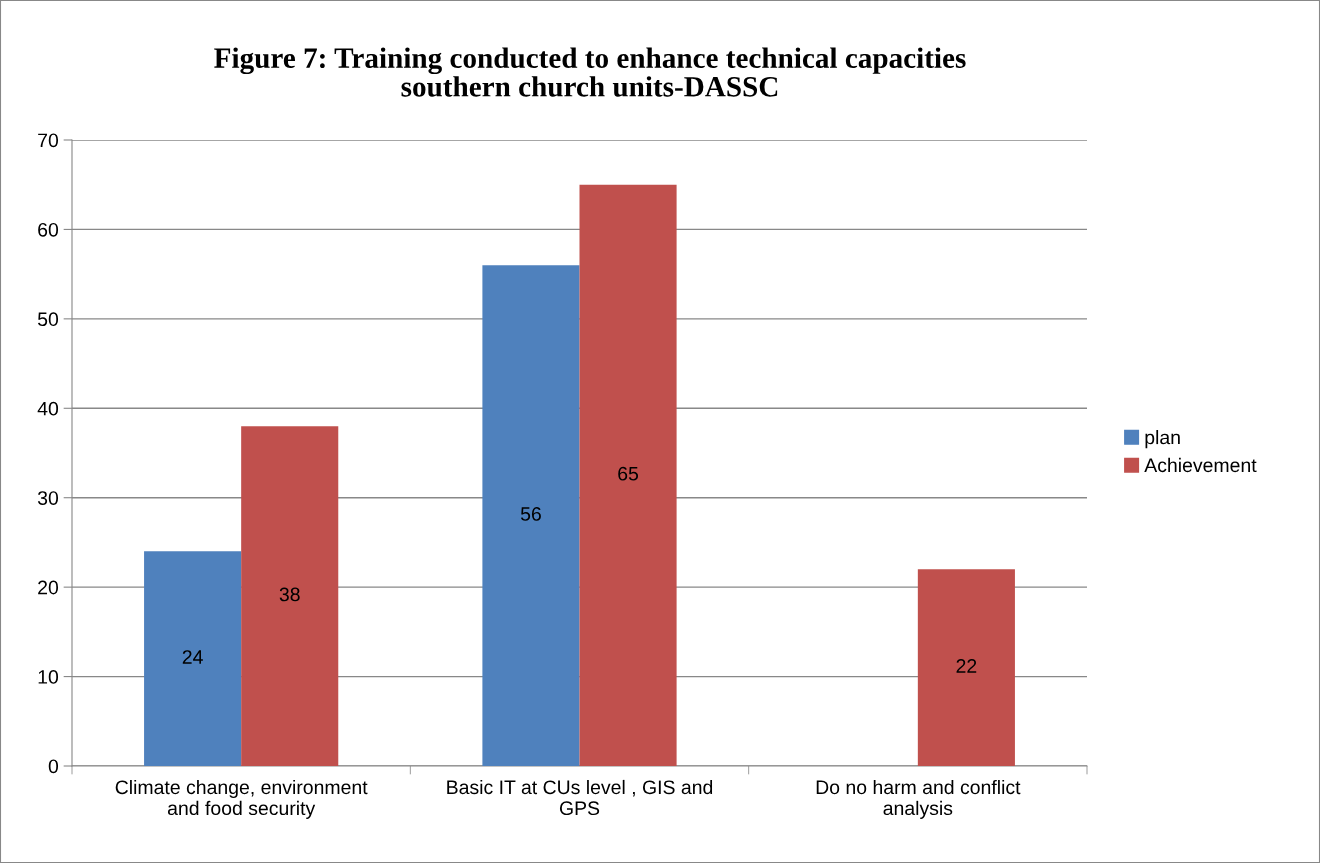  I want to click on x-tick-label: Do no harm and conflict analysis, so click(918, 799).